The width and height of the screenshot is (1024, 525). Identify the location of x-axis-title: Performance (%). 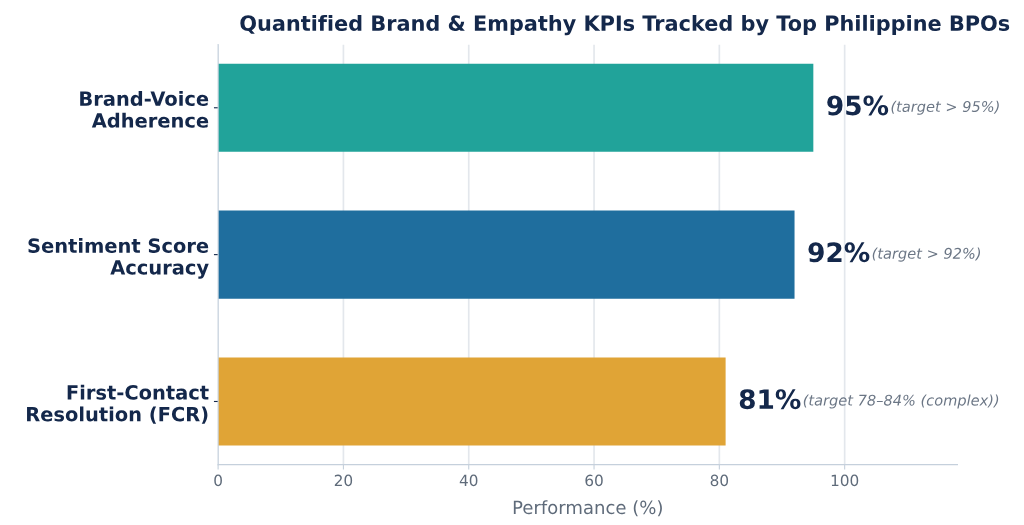
(587, 508).